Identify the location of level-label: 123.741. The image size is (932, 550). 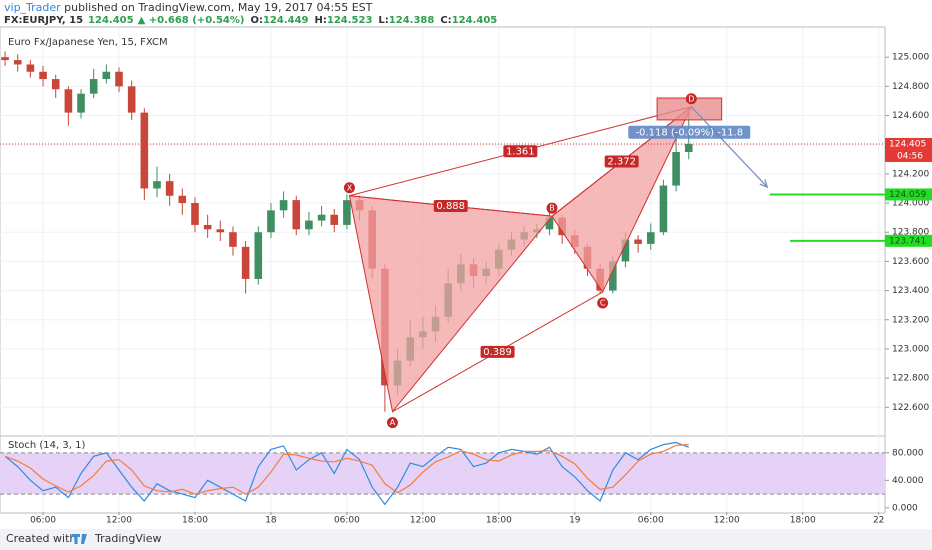
(907, 241).